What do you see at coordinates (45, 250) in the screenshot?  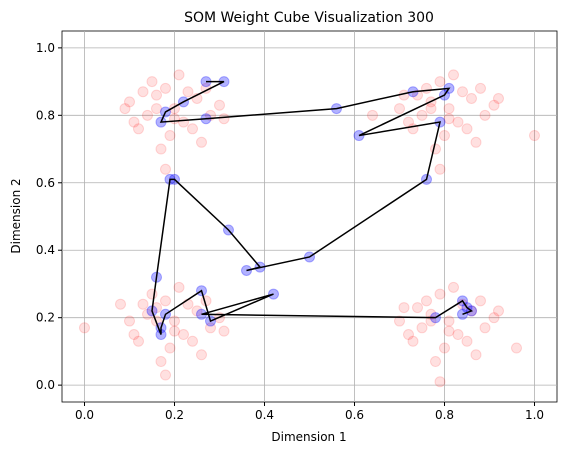 I see `y-tick-label: 0.4` at bounding box center [45, 250].